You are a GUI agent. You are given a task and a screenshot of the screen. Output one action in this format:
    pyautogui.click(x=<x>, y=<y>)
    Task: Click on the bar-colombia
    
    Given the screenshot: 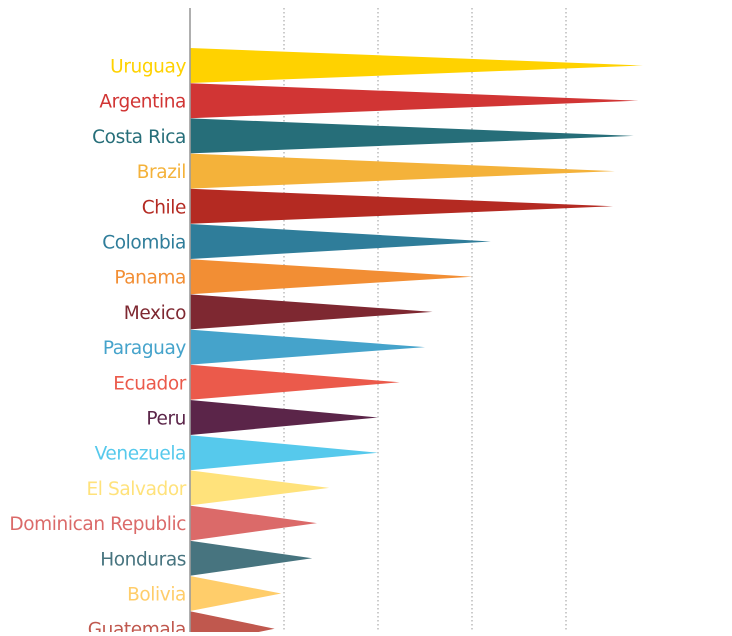 What is the action you would take?
    pyautogui.click(x=340, y=241)
    